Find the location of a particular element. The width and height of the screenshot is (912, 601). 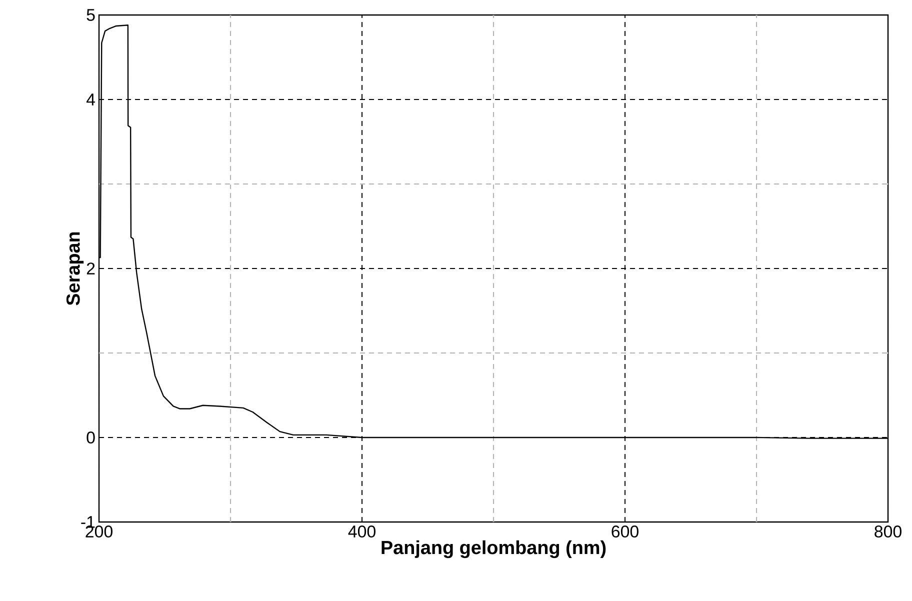

y-tick-label: 0 is located at coordinates (90, 437).